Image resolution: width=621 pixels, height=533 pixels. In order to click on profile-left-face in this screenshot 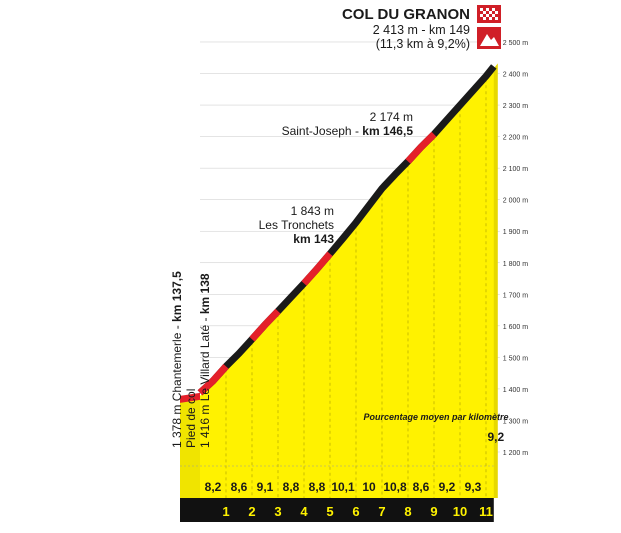, I will do `click(190, 446)`.